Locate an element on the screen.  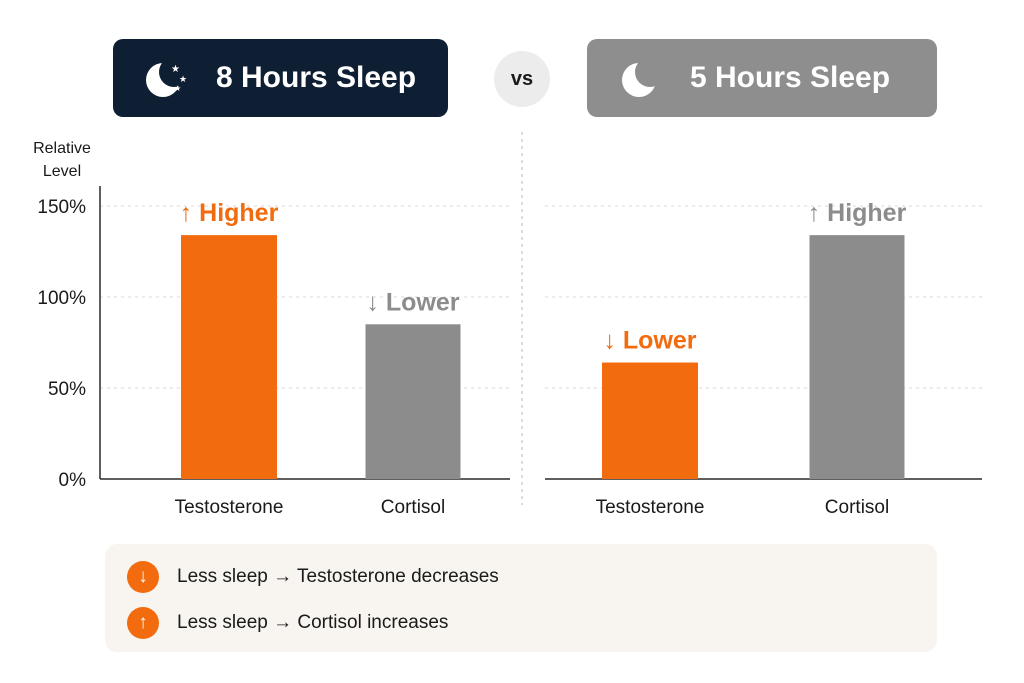
header-left-label: 8 Hours Sleep is located at coordinates (316, 77).